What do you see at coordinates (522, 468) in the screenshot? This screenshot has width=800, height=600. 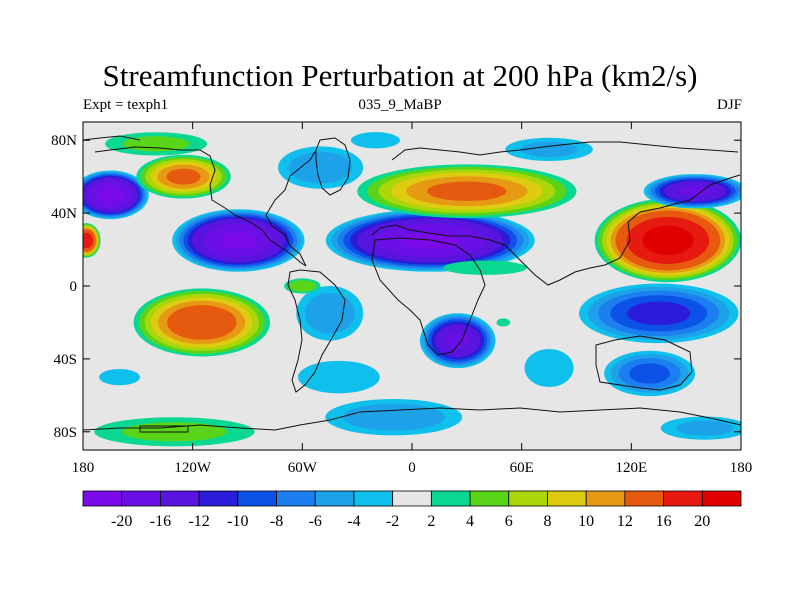 I see `x-tick-label: 60E` at bounding box center [522, 468].